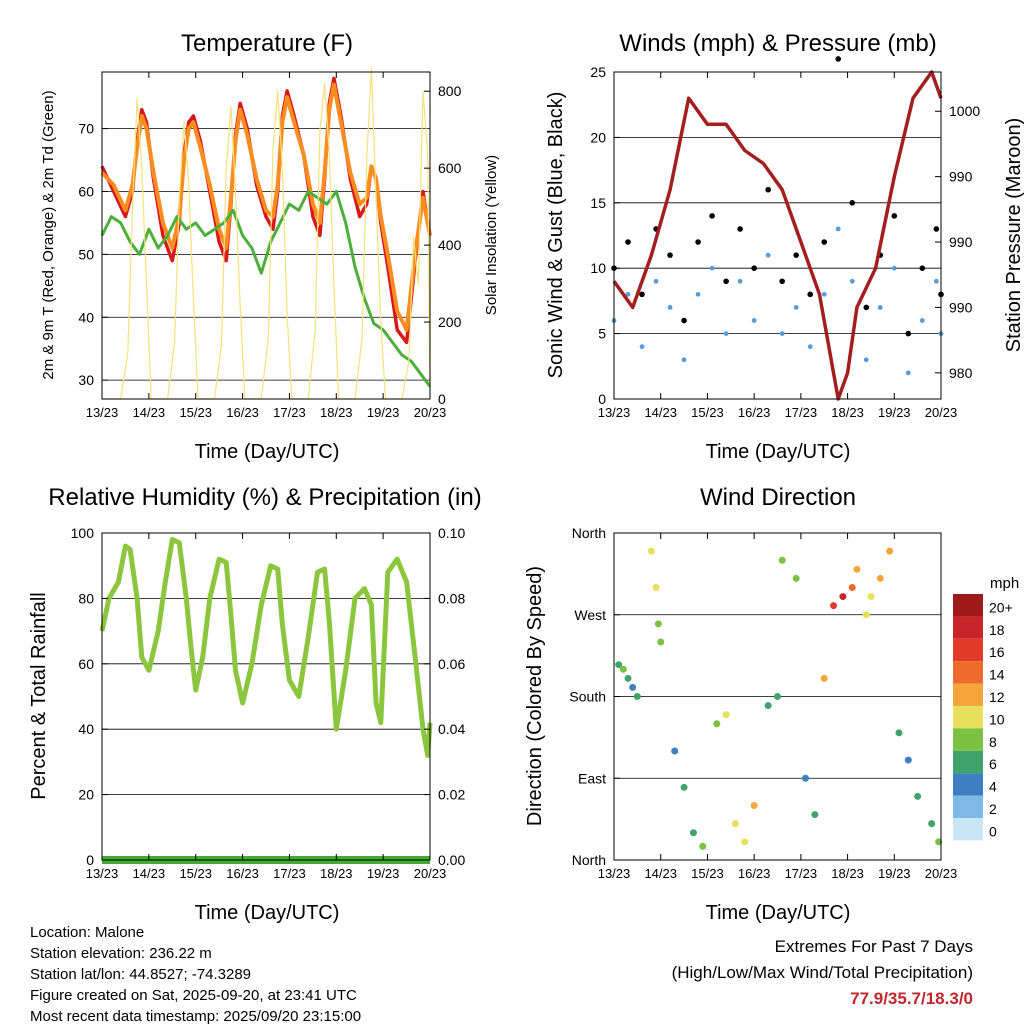  I want to click on dewpoint-line, so click(266, 289).